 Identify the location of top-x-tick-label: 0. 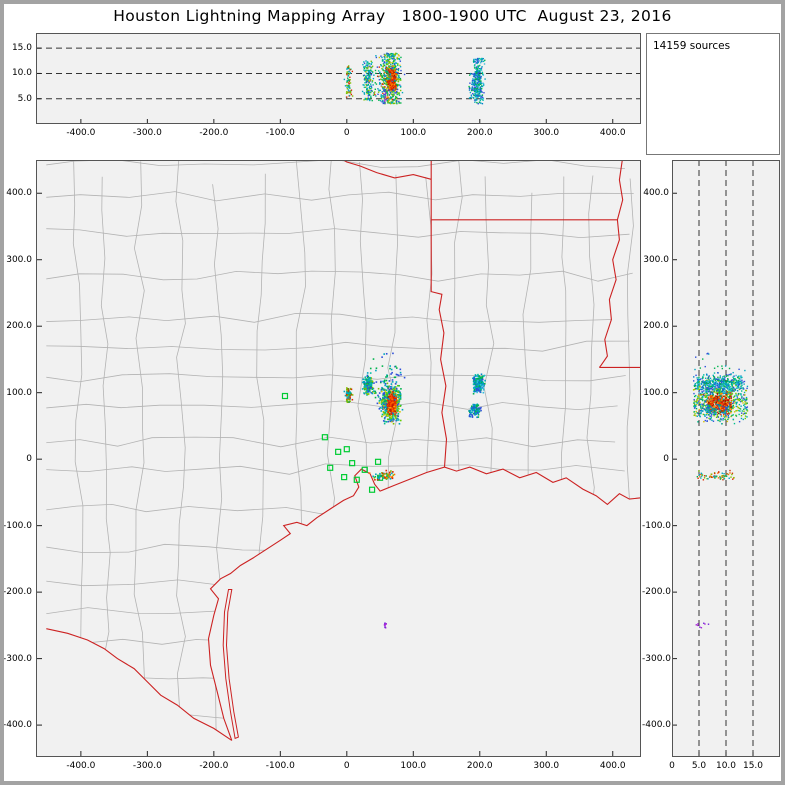
(346, 133).